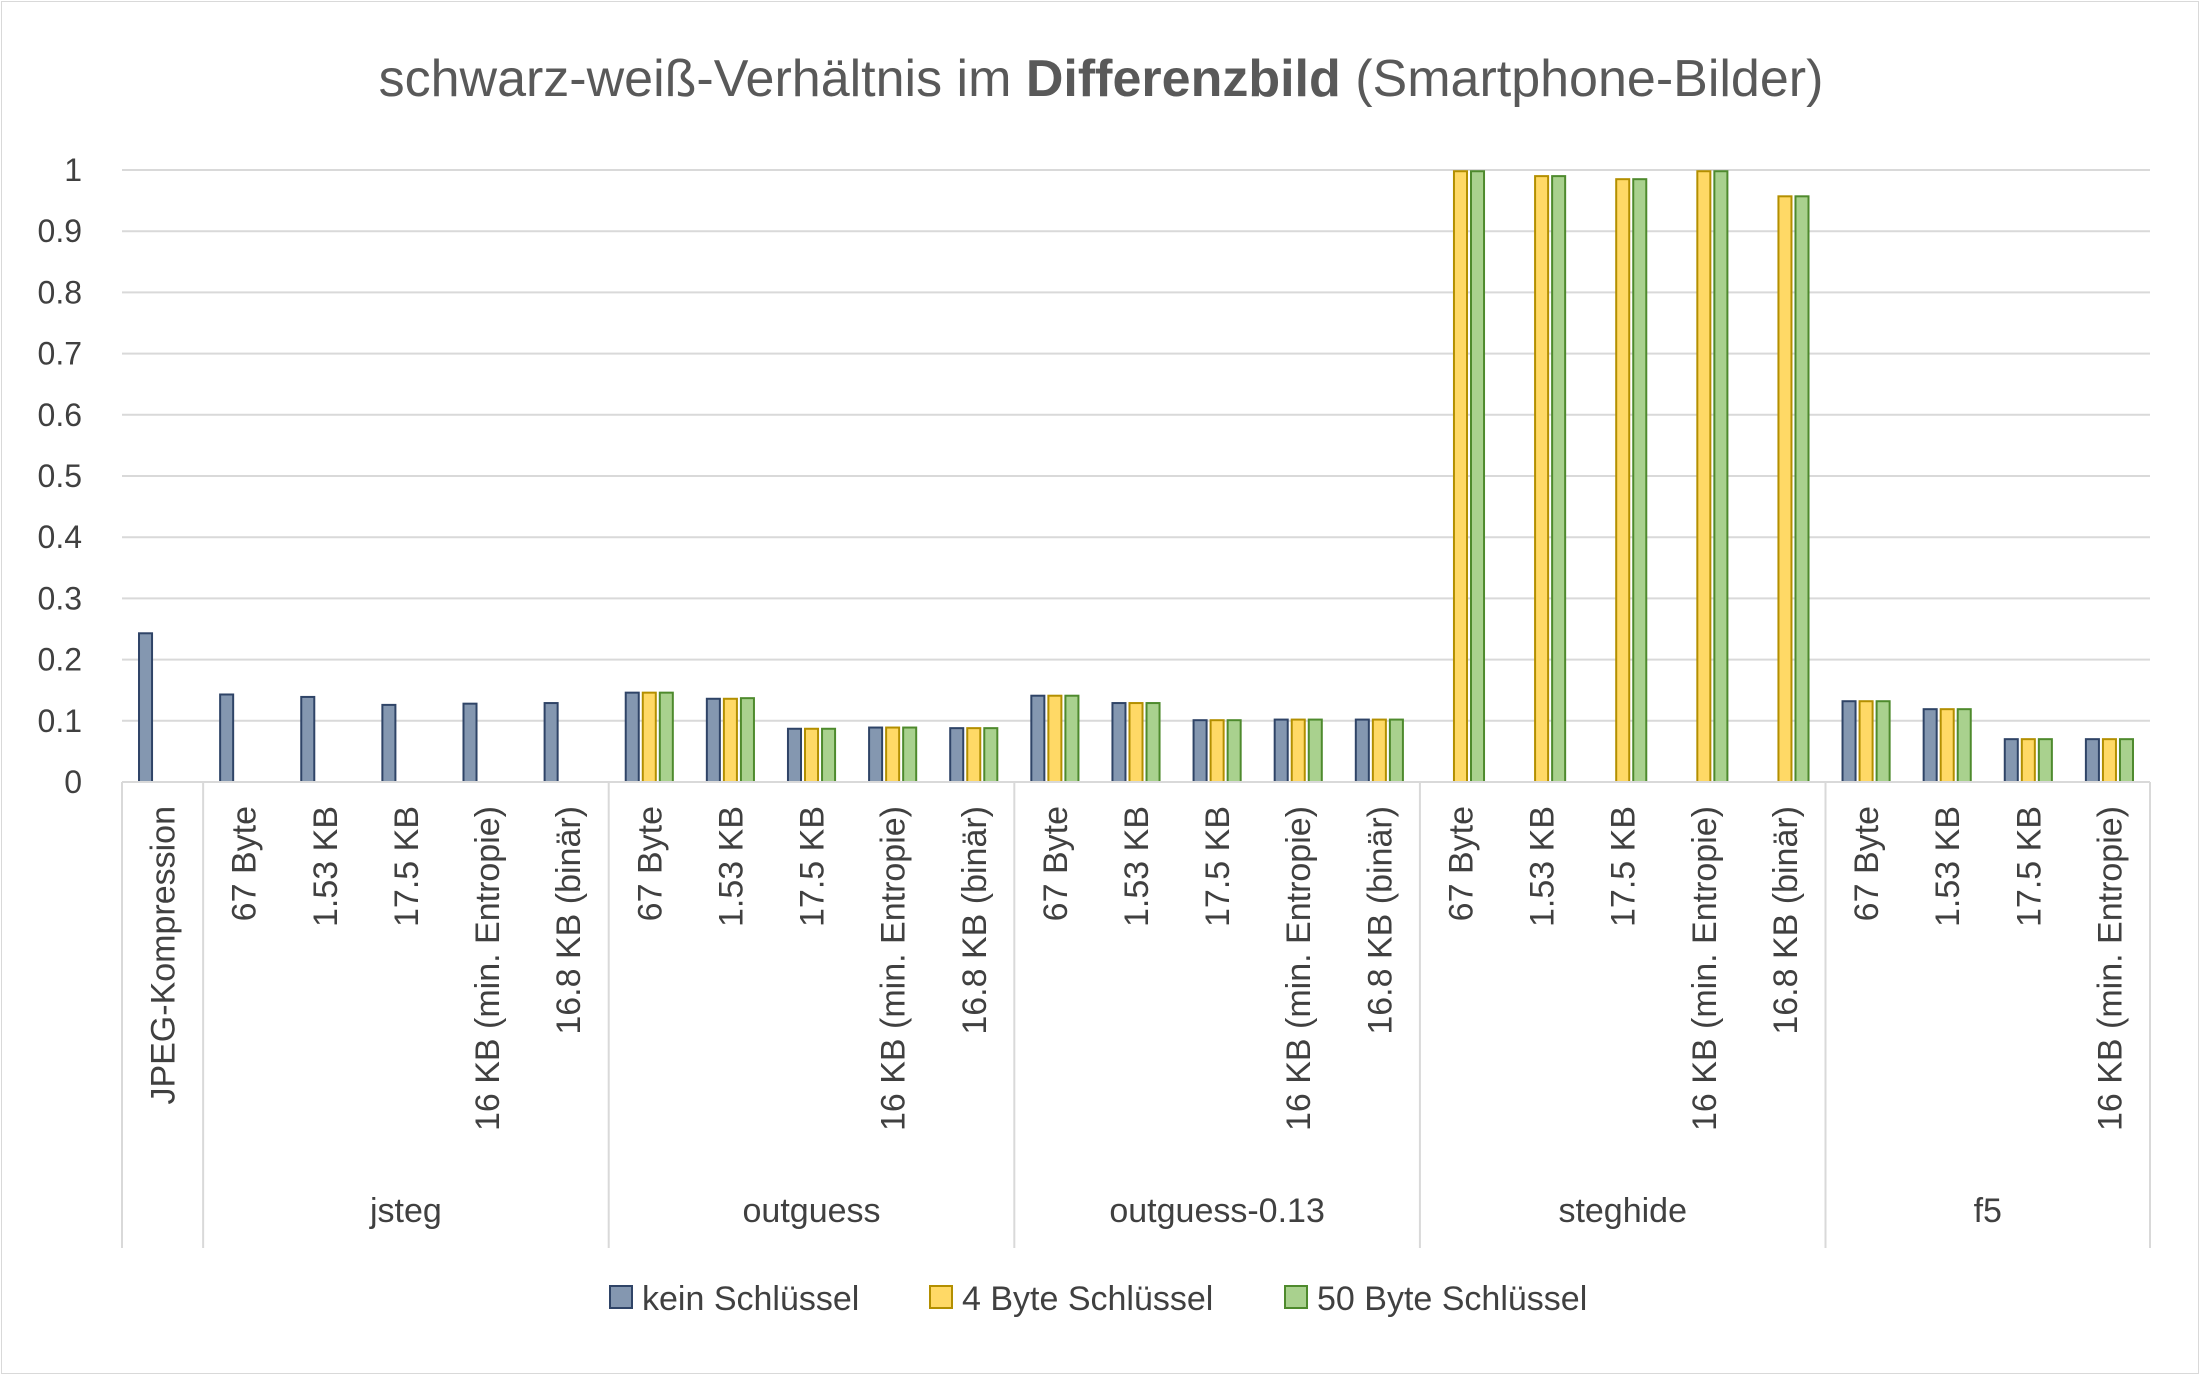 This screenshot has height=1377, width=2202. I want to click on category-label: JPEG-Kompression, so click(164, 955).